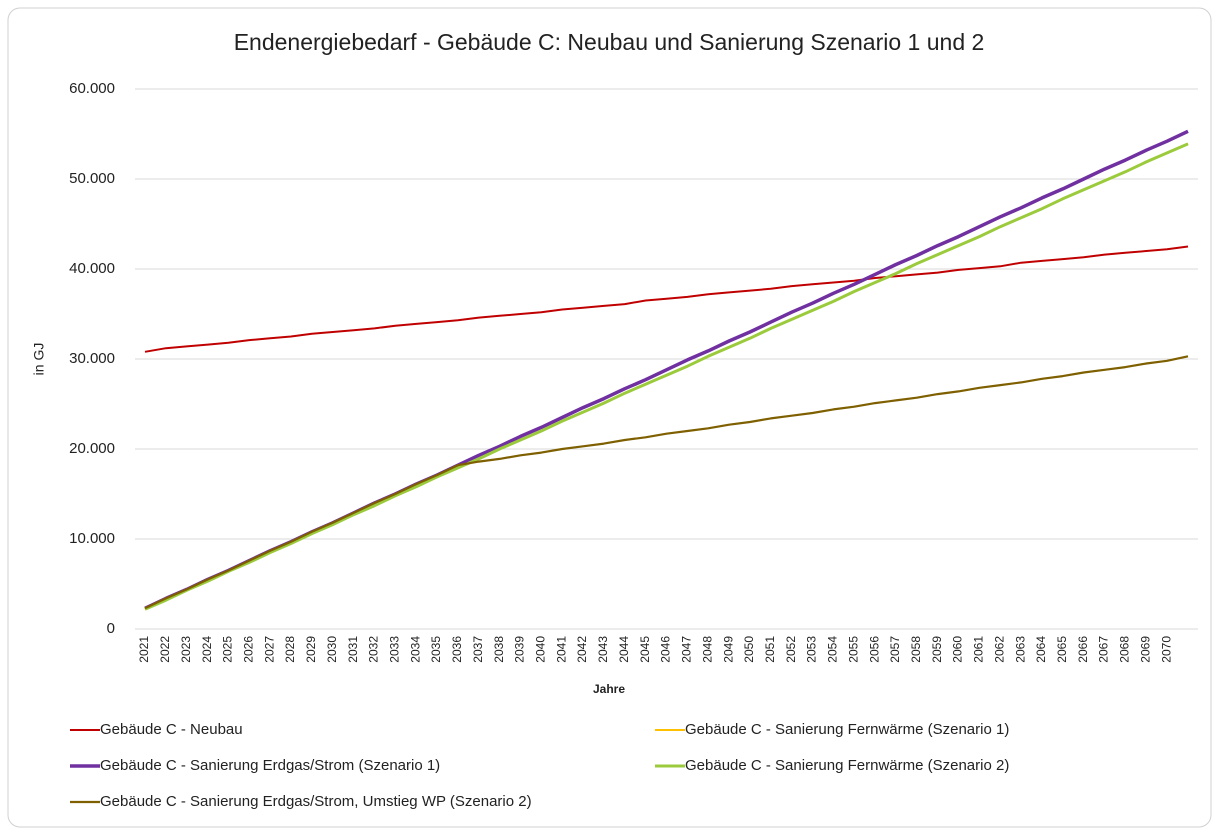 Image resolution: width=1219 pixels, height=840 pixels. What do you see at coordinates (728, 649) in the screenshot?
I see `x-tick-label: 2049` at bounding box center [728, 649].